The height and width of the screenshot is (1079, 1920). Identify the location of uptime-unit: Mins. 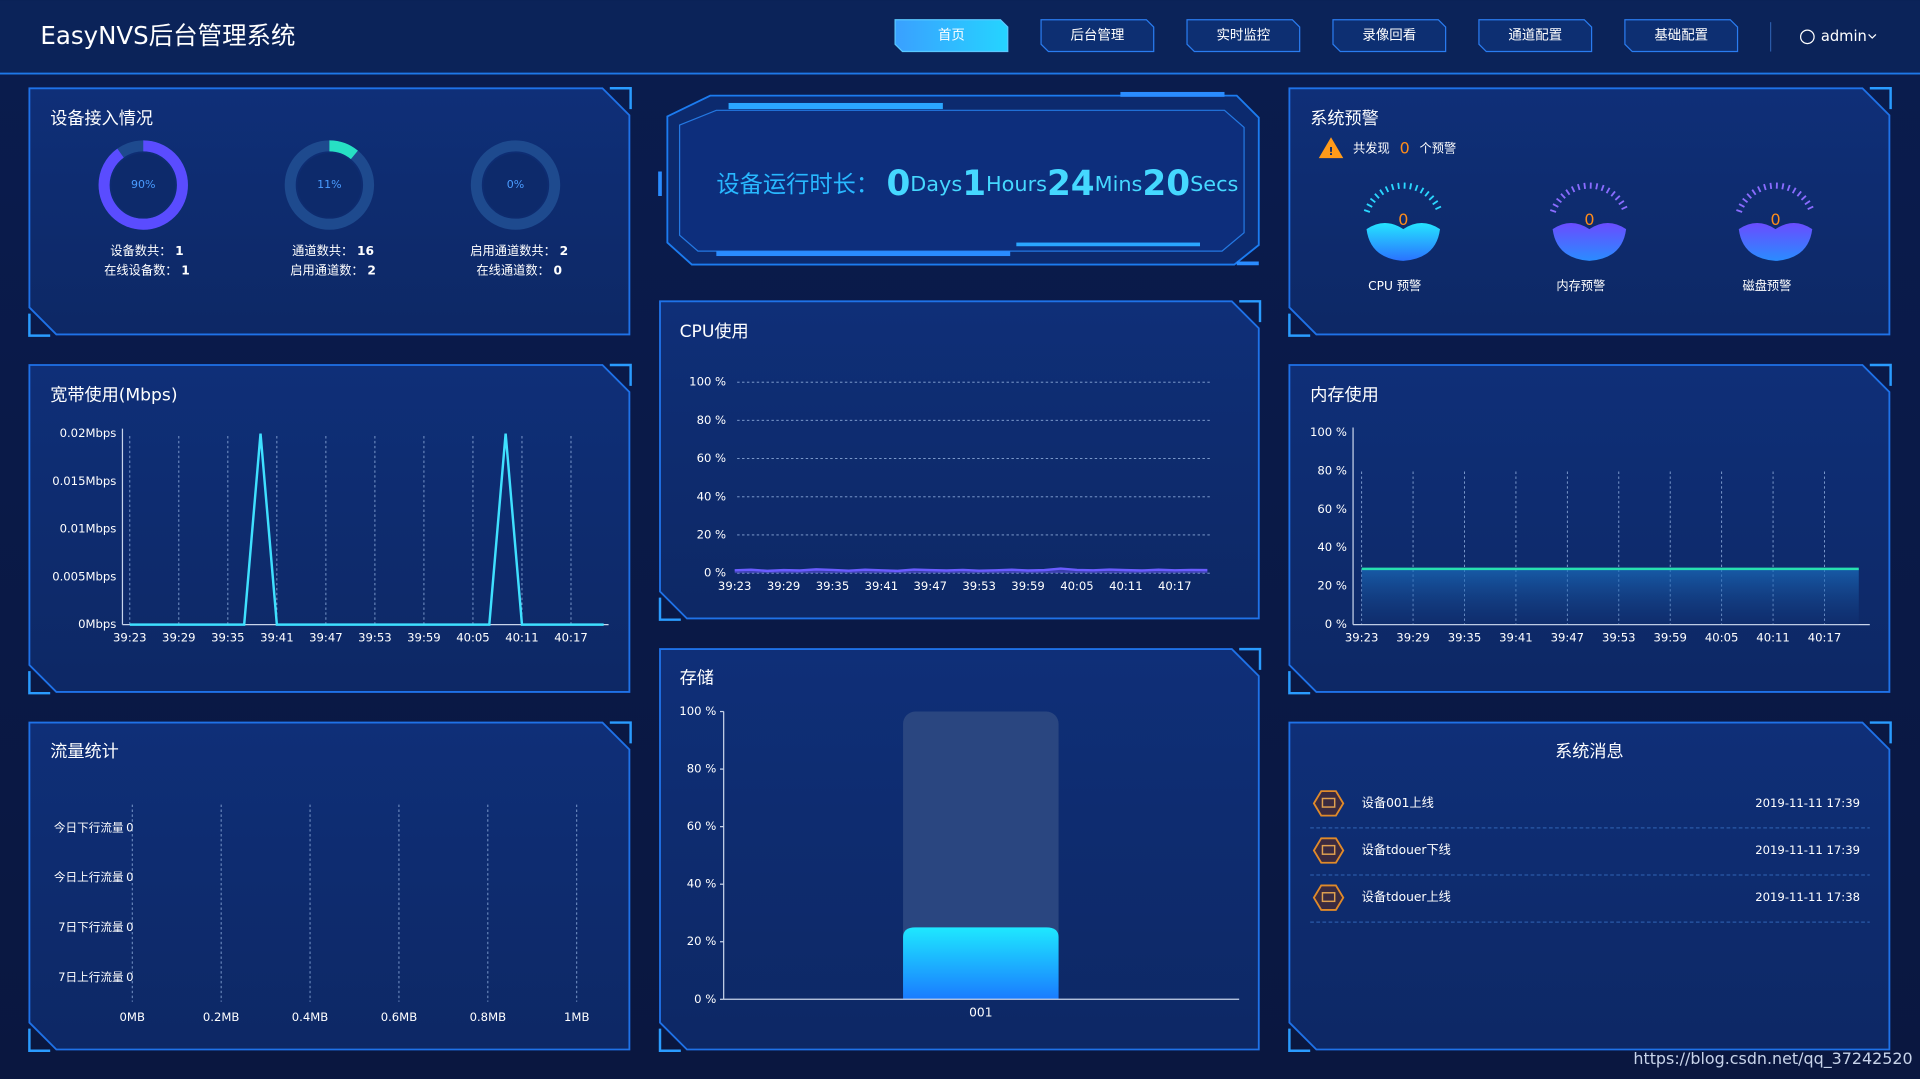
(1119, 184).